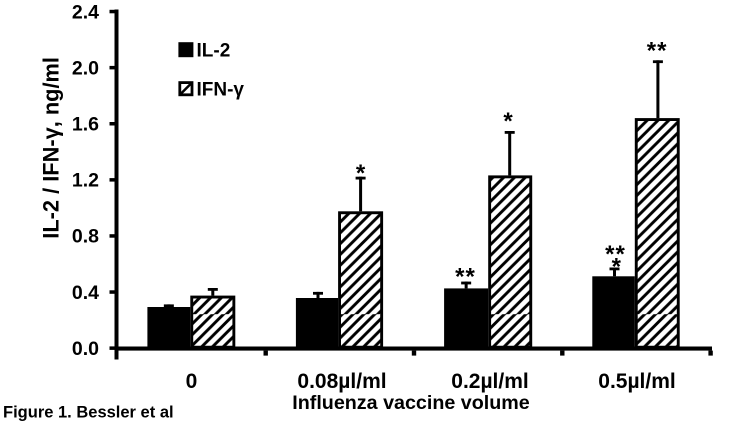 Image resolution: width=734 pixels, height=440 pixels. I want to click on svg-text: 2.4, so click(85, 12).